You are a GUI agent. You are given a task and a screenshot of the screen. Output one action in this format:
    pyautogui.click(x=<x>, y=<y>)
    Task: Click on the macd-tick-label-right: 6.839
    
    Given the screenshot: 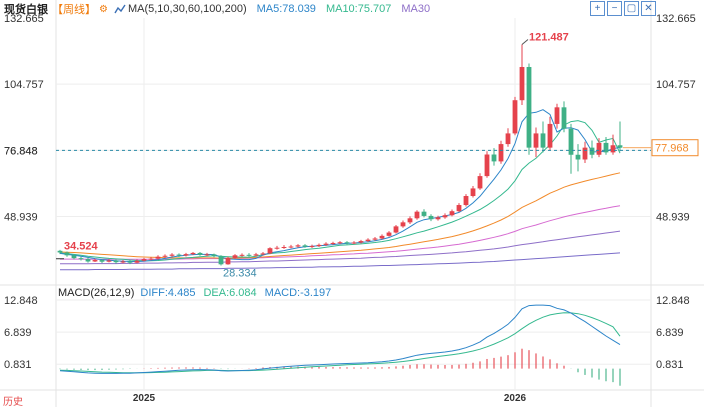 What is the action you would take?
    pyautogui.click(x=670, y=333)
    